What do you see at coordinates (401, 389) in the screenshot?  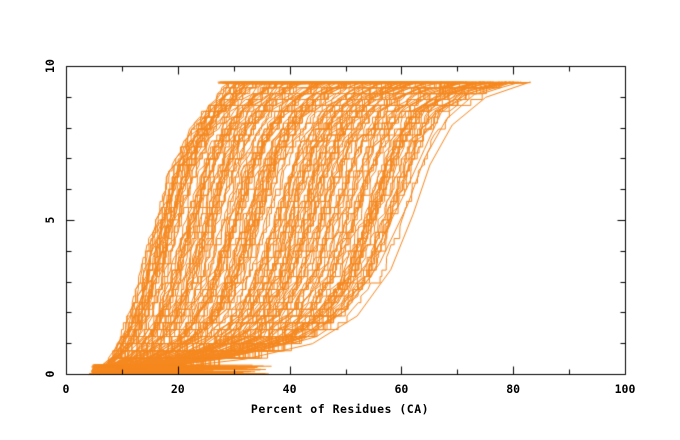 I see `x-tick-label: 60` at bounding box center [401, 389].